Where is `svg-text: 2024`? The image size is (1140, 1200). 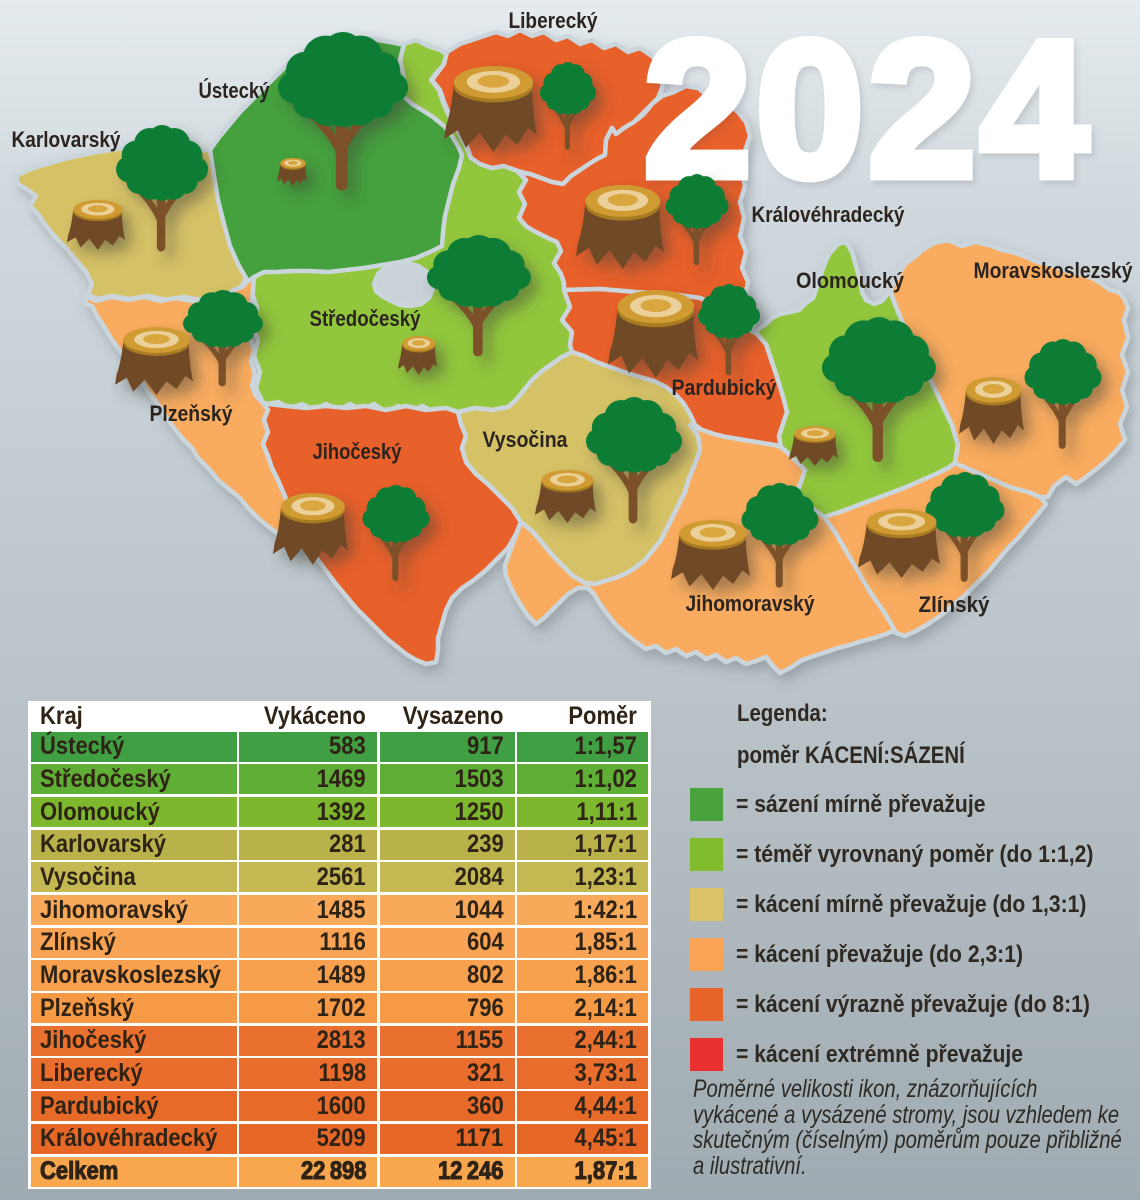 svg-text: 2024 is located at coordinates (868, 109).